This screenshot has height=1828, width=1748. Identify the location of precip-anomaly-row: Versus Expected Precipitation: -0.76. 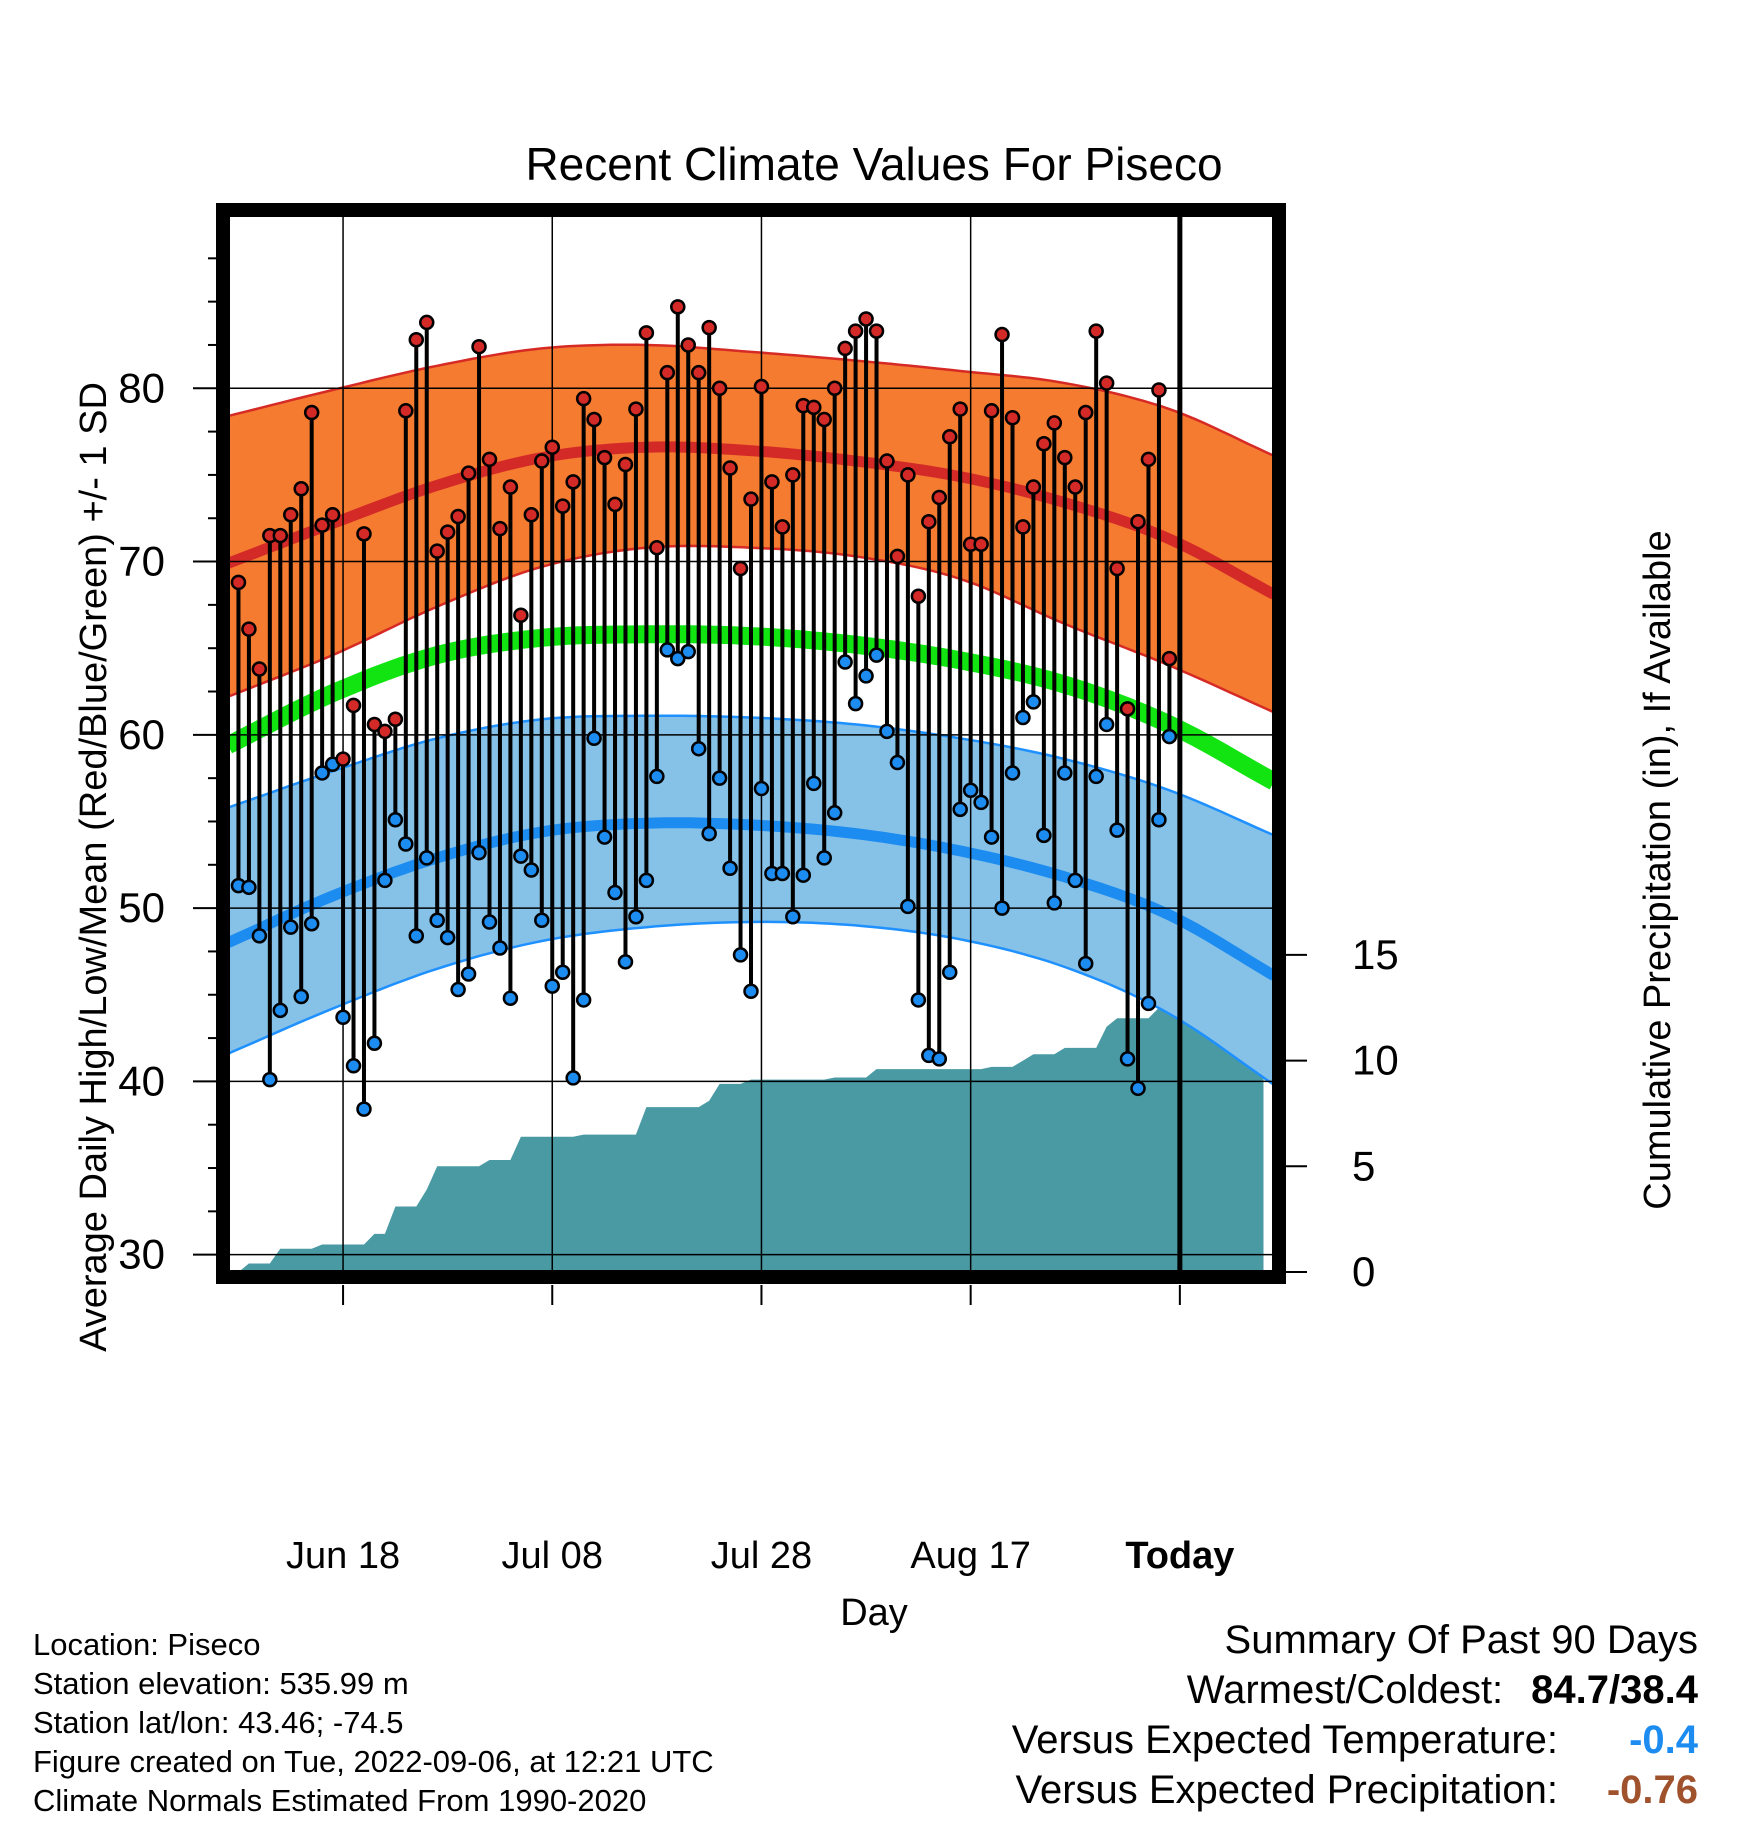
(1355, 1790).